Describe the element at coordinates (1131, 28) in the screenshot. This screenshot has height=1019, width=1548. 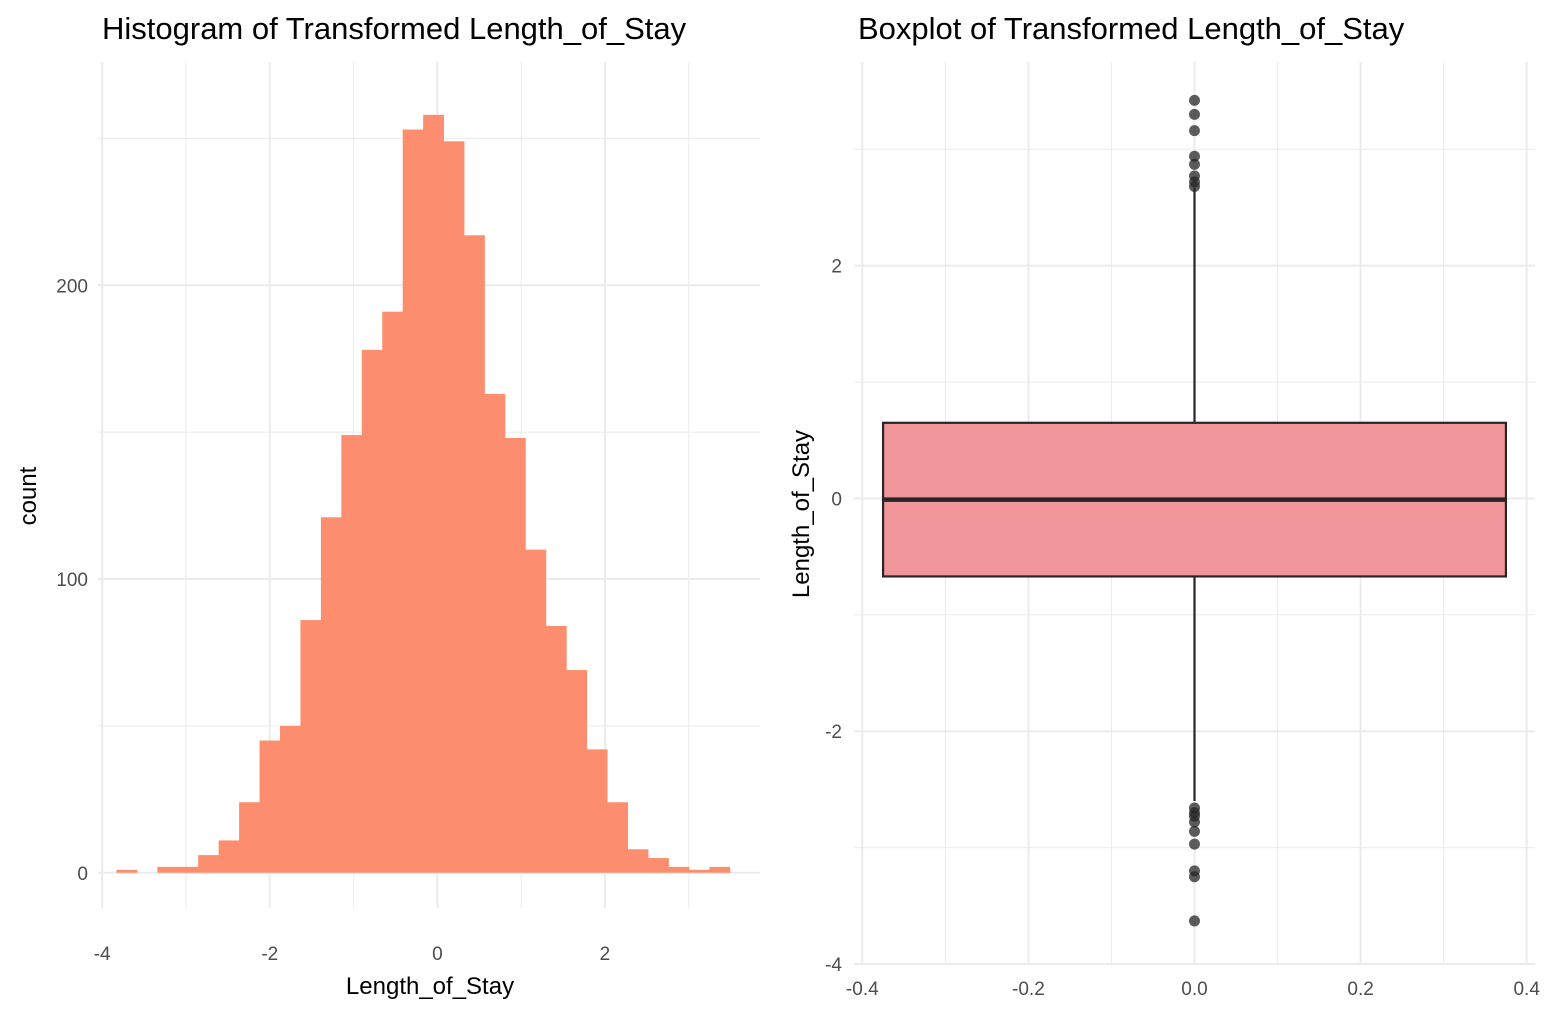
I see `boxplot-title: Boxplot of Transformed Length_of_Stay` at that location.